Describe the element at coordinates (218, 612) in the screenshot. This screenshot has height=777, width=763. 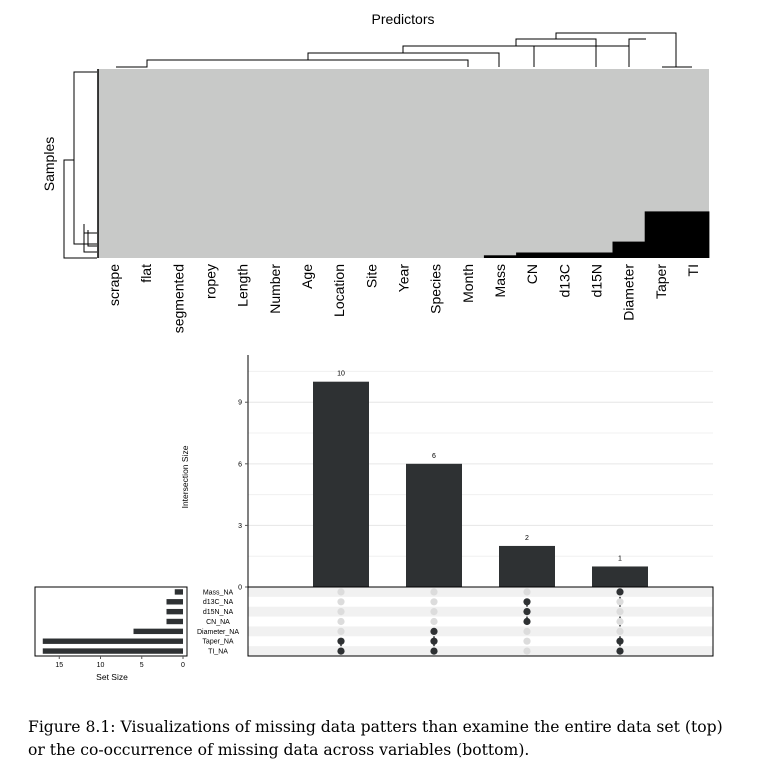
I see `set-label-d15n_na: d15N_NA` at that location.